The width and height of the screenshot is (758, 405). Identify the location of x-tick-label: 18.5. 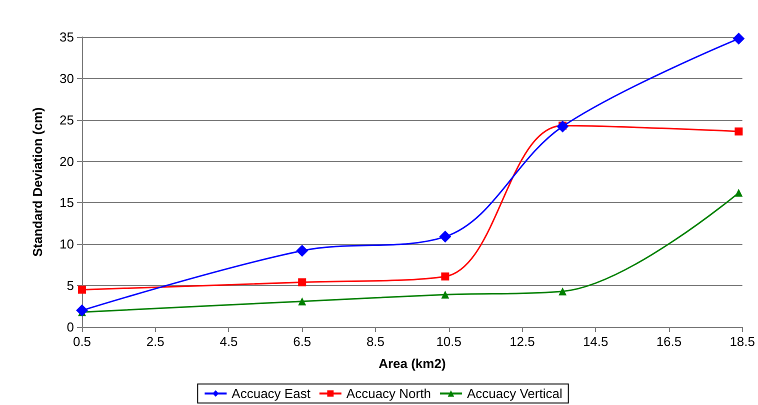
(743, 341).